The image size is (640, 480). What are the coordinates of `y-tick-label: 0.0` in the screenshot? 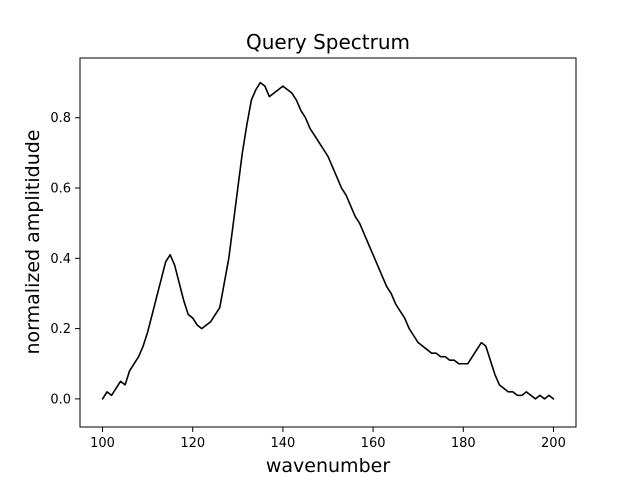 It's located at (60, 399).